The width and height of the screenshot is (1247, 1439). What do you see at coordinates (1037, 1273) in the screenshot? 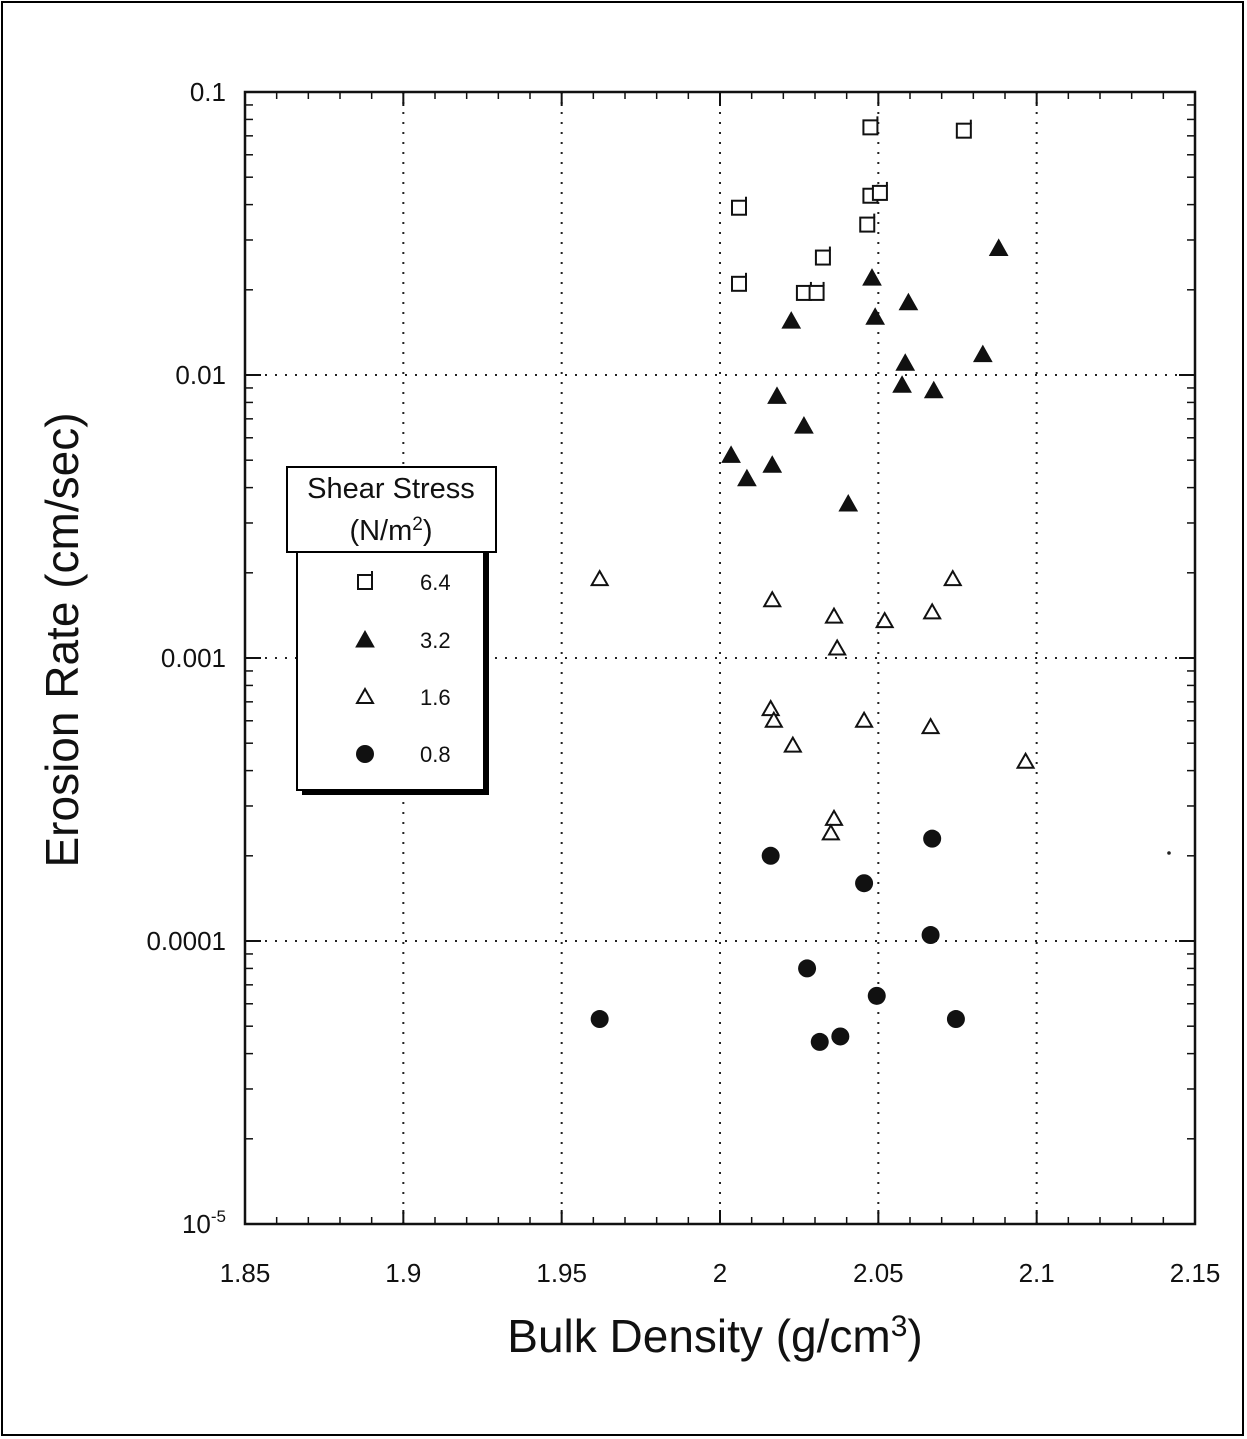
I see `x-tick-label: 2.1` at bounding box center [1037, 1273].